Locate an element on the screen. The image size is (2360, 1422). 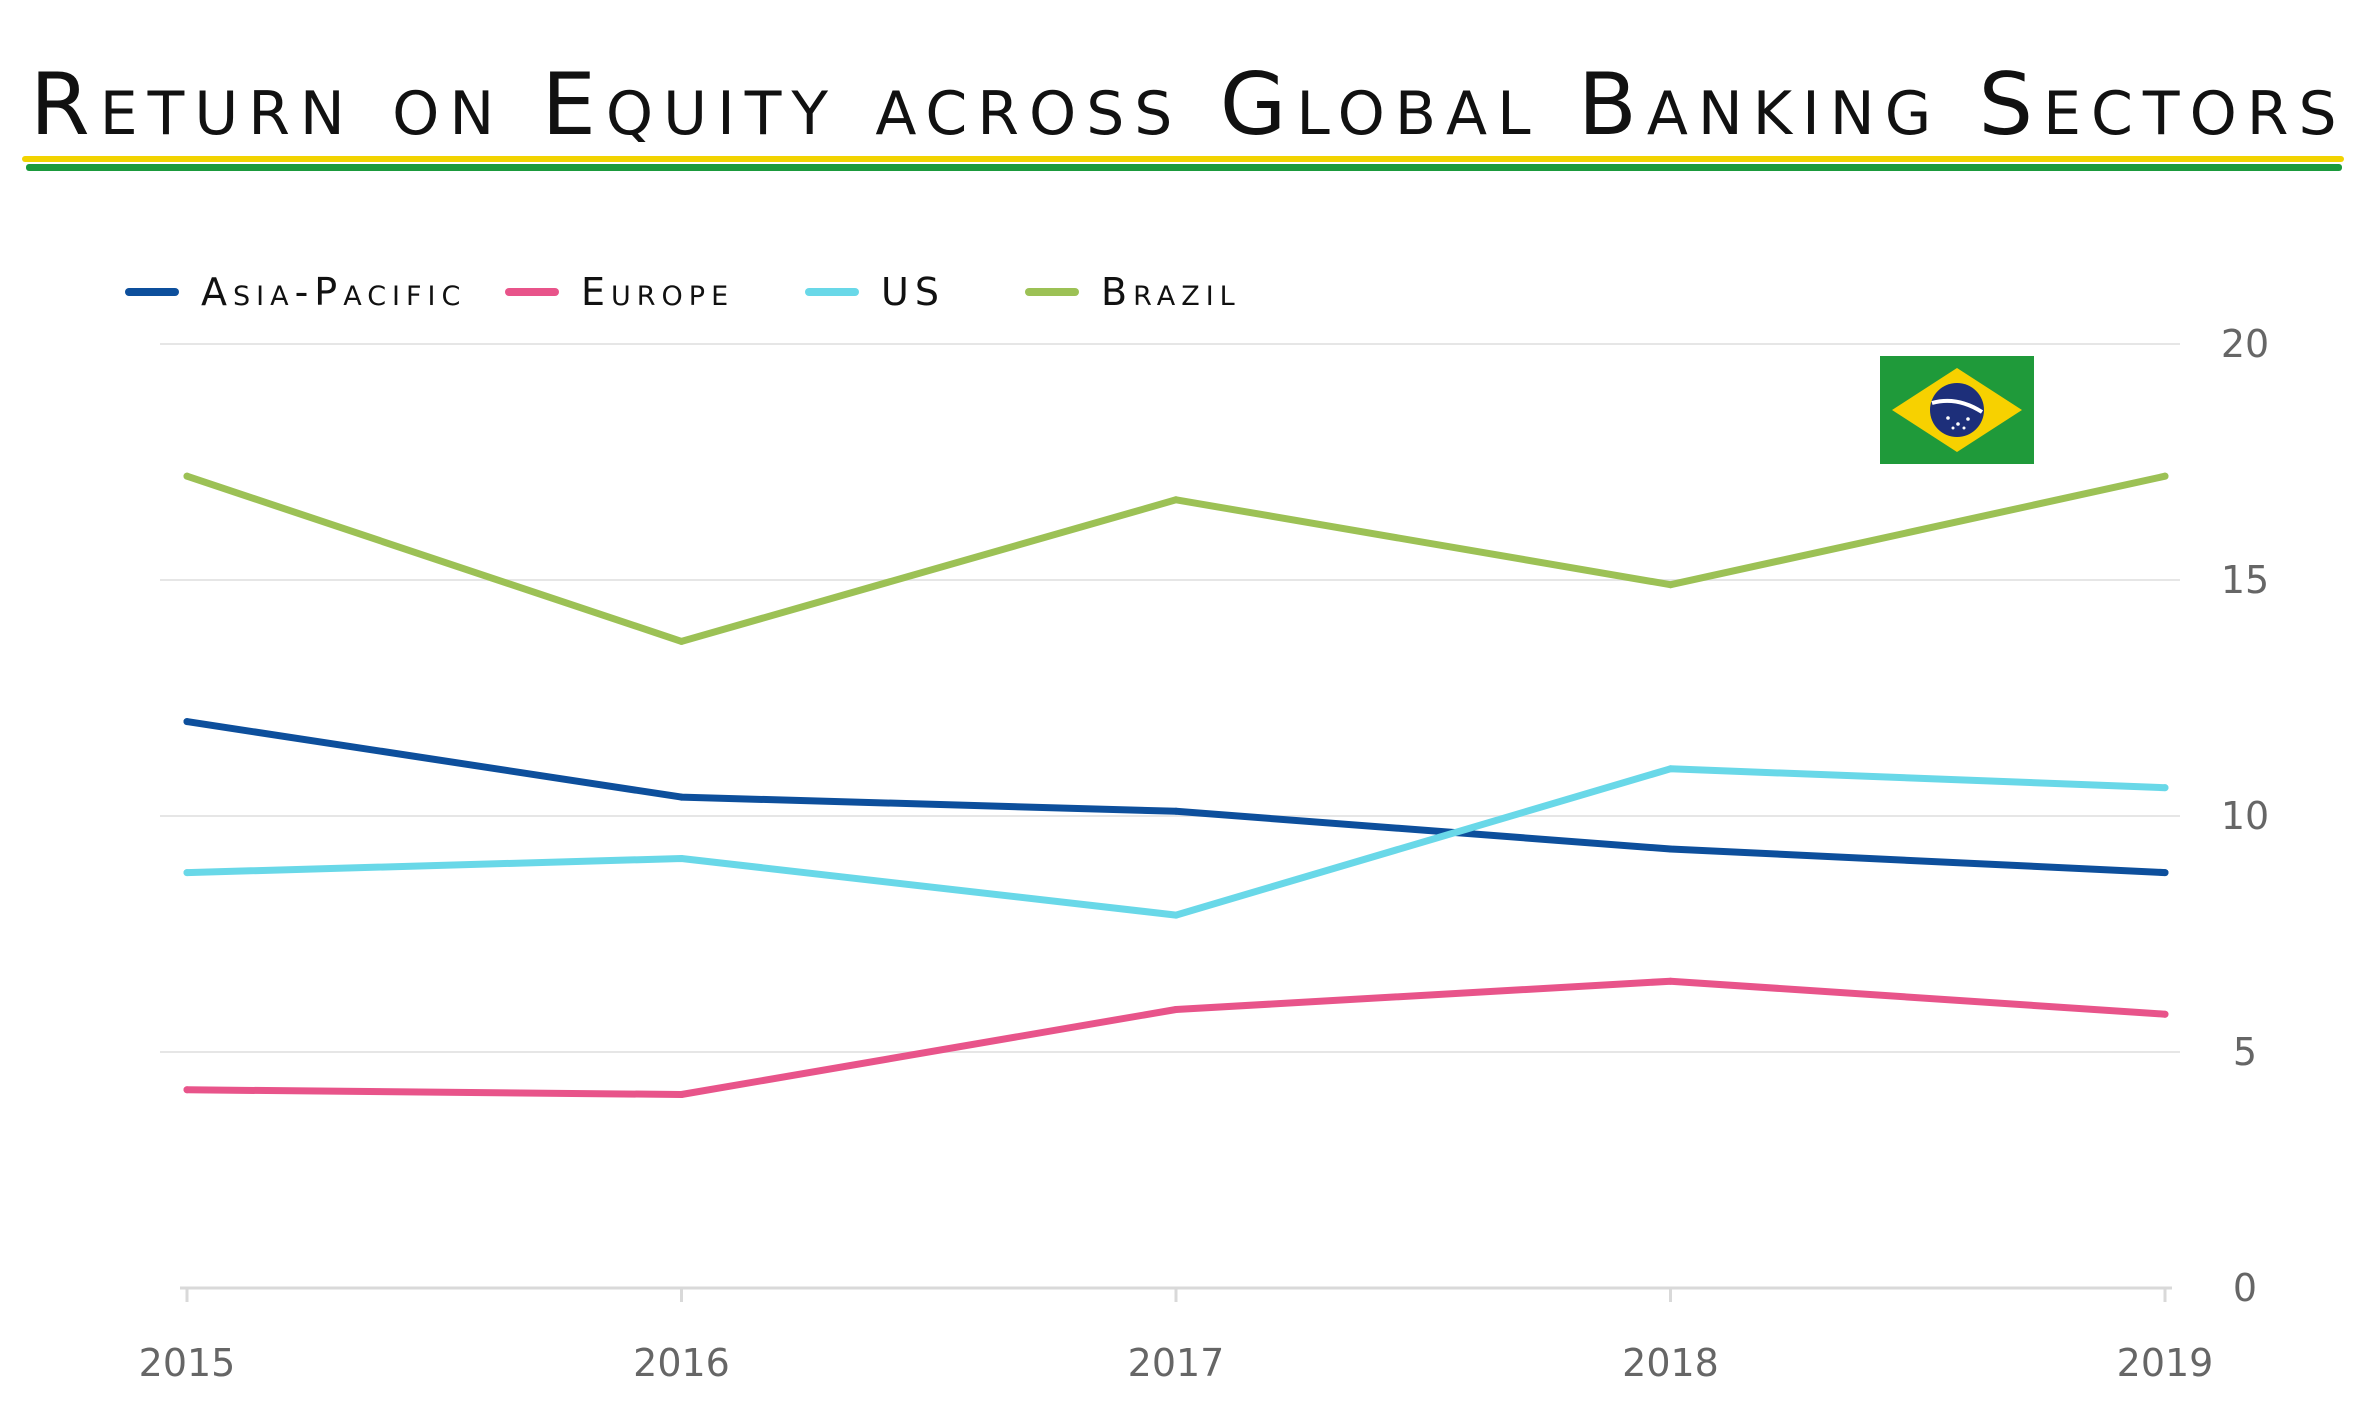
data-point-asia-pacific-2018 is located at coordinates (1670, 849).